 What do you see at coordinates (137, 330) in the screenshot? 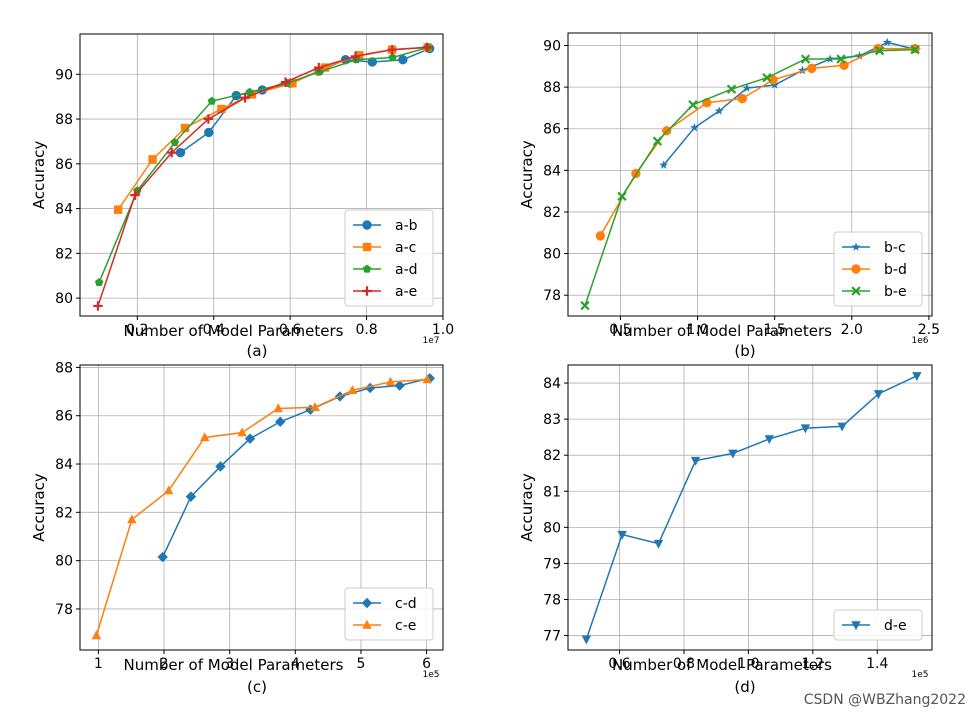
I see `x-tick-label: 0.2` at bounding box center [137, 330].